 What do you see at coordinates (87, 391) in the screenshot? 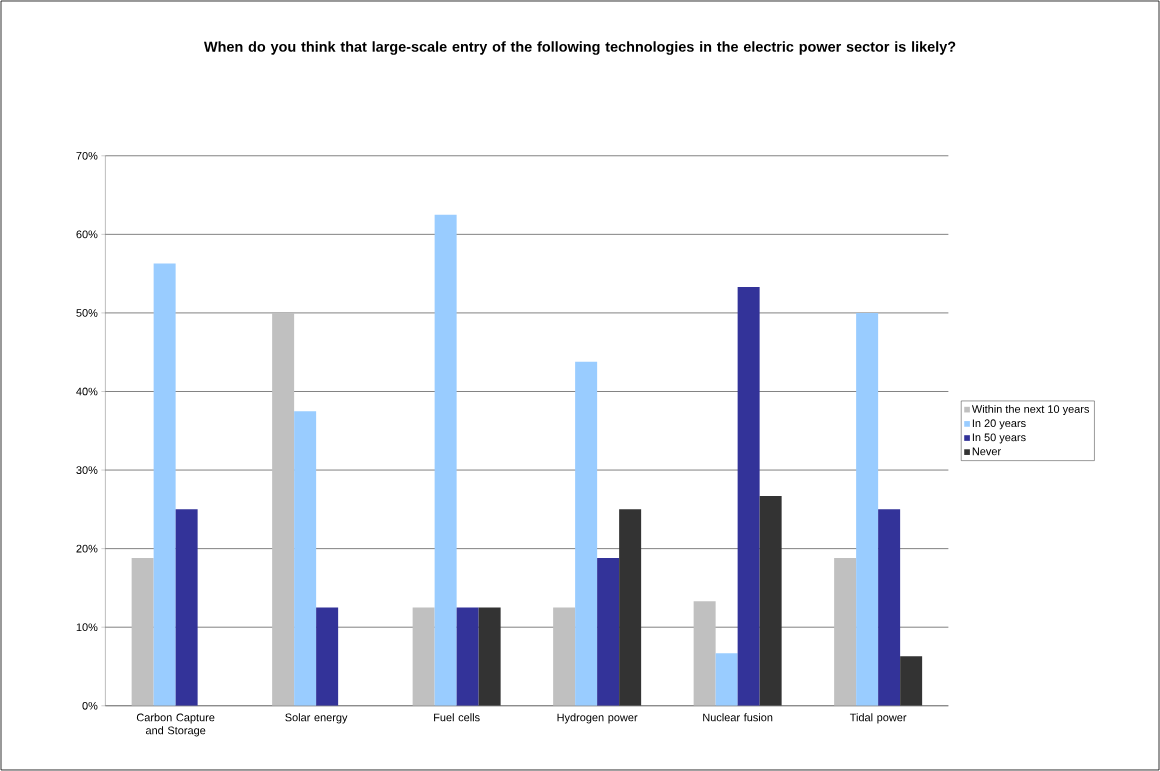
I see `y-tick-label: 40%` at bounding box center [87, 391].